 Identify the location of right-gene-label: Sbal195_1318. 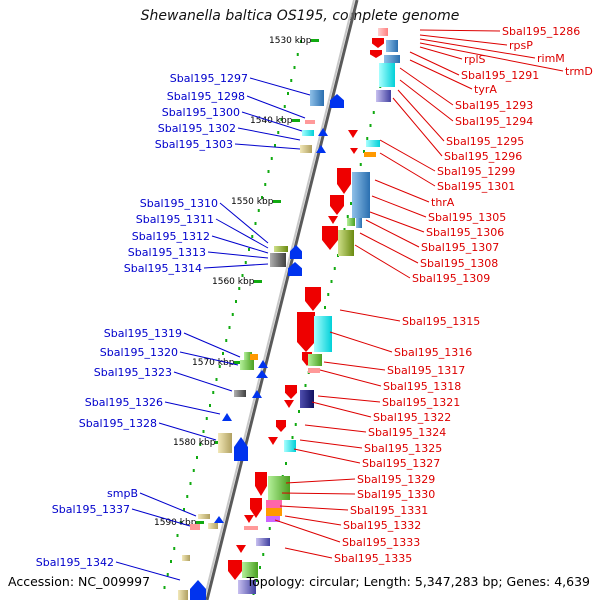
(422, 386).